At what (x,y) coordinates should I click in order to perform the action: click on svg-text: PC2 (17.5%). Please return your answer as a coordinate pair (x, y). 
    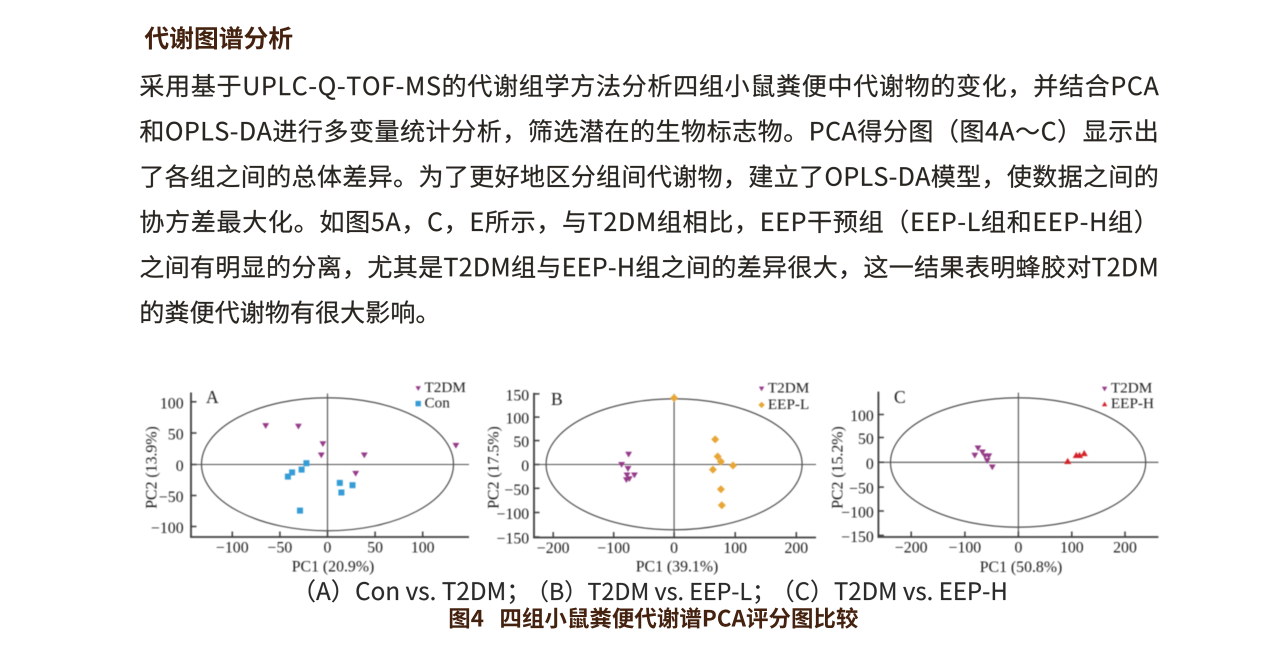
    Looking at the image, I should click on (494, 467).